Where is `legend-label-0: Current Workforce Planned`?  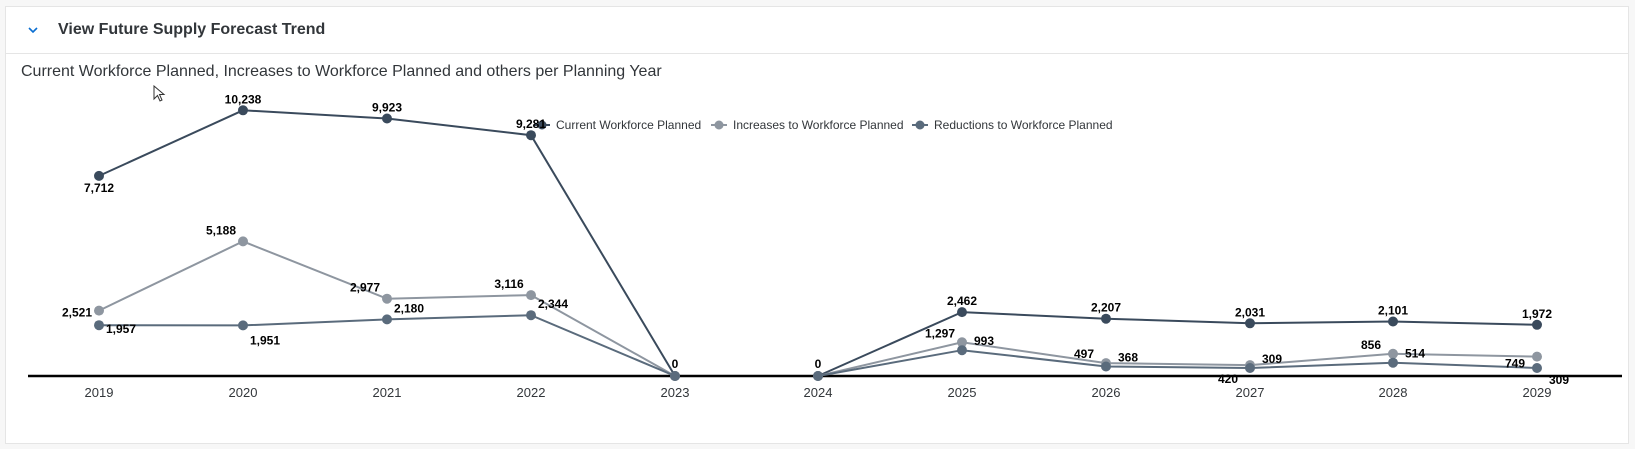
legend-label-0: Current Workforce Planned is located at coordinates (628, 125).